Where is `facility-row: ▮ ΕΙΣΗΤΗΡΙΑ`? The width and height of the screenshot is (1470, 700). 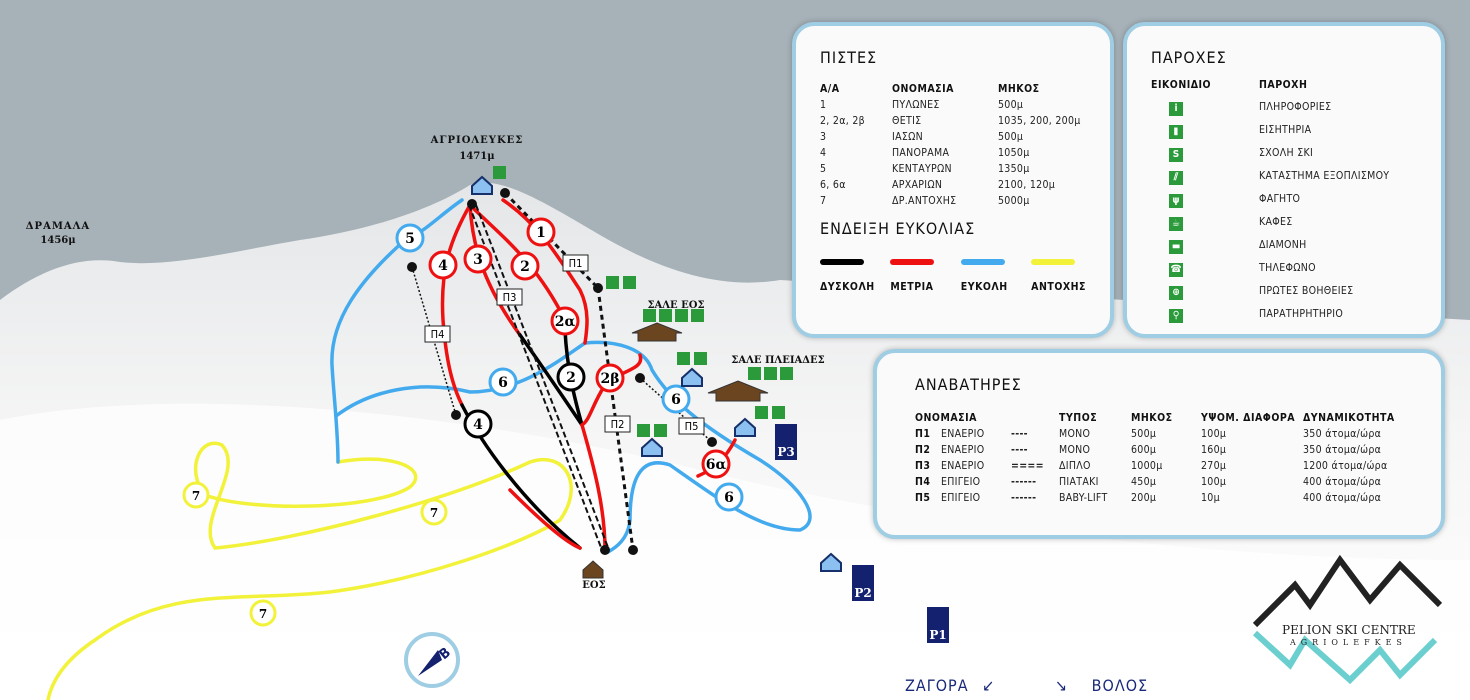
facility-row: ▮ ΕΙΣΗΤΗΡΙΑ is located at coordinates (1270, 129).